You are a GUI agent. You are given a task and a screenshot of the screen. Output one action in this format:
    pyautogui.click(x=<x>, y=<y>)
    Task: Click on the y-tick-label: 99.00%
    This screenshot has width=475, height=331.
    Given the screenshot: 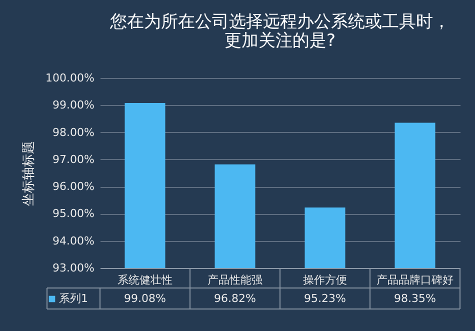 What is the action you would take?
    pyautogui.click(x=73, y=105)
    